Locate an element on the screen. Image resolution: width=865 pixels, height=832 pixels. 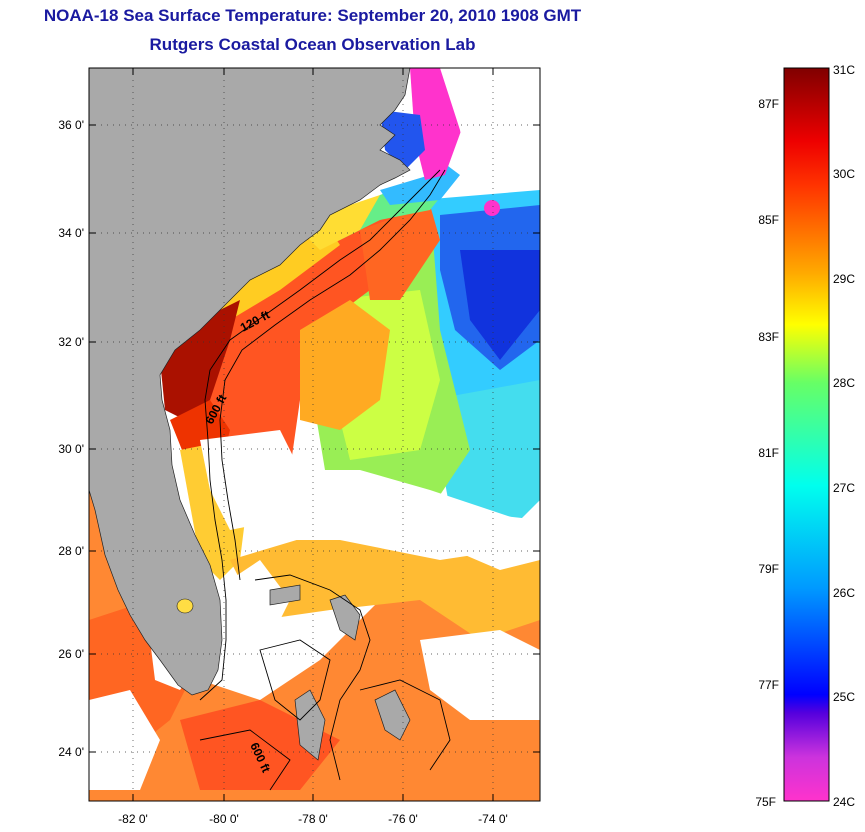
colorbar-label-30c: 30C is located at coordinates (844, 174).